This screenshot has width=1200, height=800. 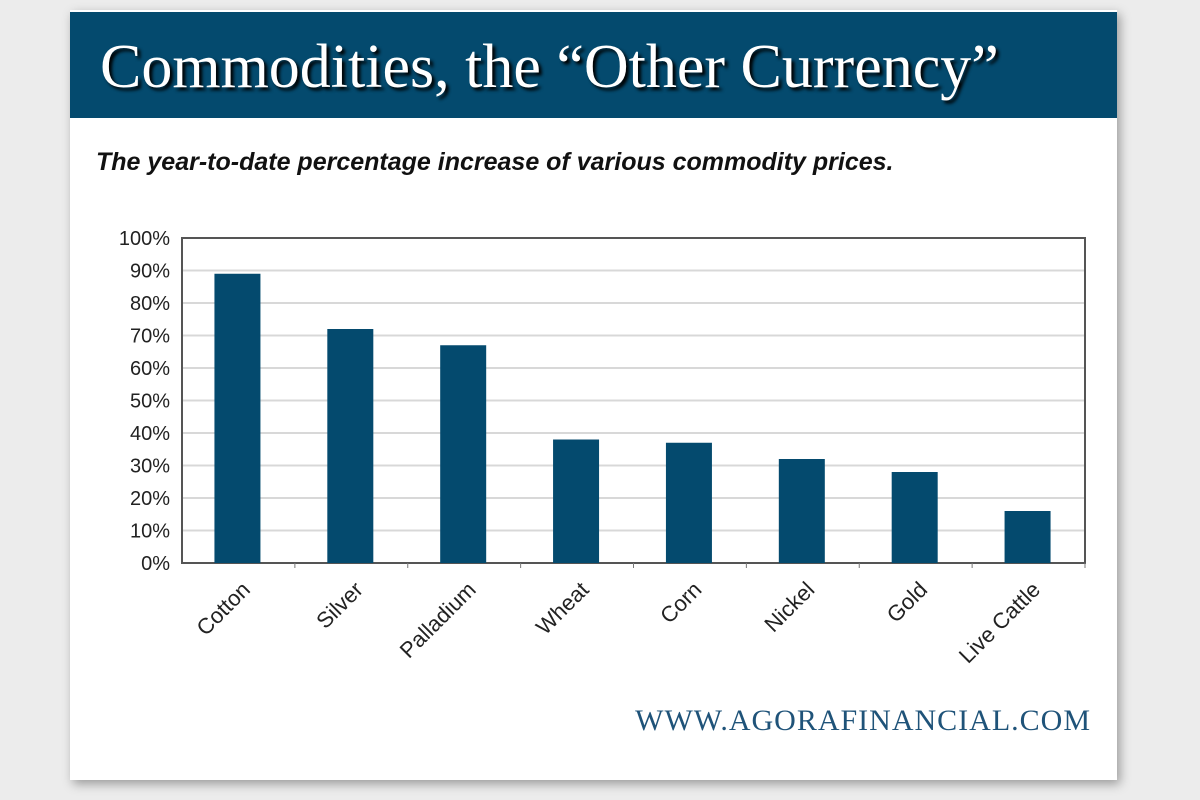 What do you see at coordinates (150, 532) in the screenshot?
I see `y-tick-label: 10%` at bounding box center [150, 532].